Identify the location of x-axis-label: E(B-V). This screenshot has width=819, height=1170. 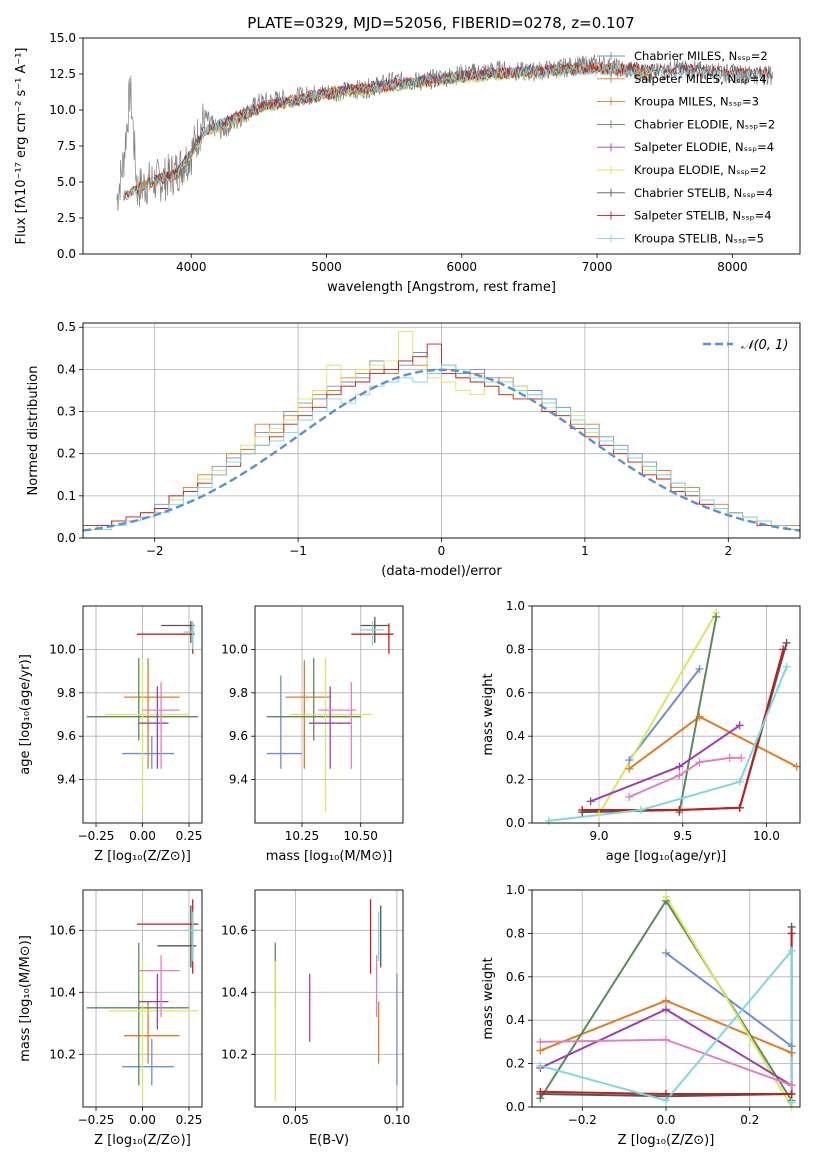
(329, 1140).